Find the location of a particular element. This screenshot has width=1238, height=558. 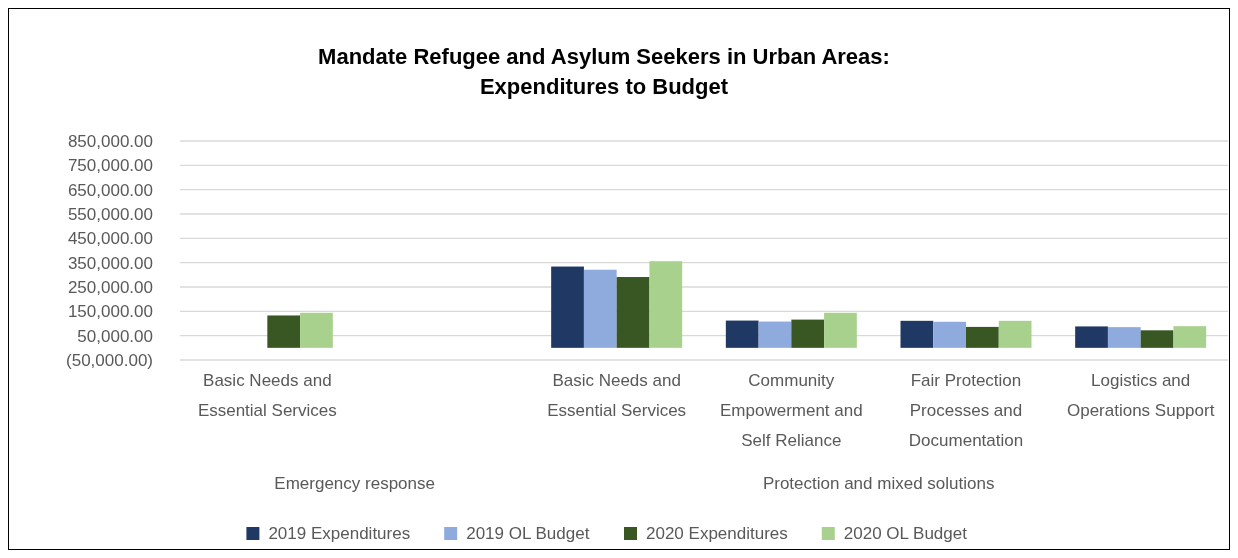

legend-label: 2019 Expenditures is located at coordinates (339, 533).